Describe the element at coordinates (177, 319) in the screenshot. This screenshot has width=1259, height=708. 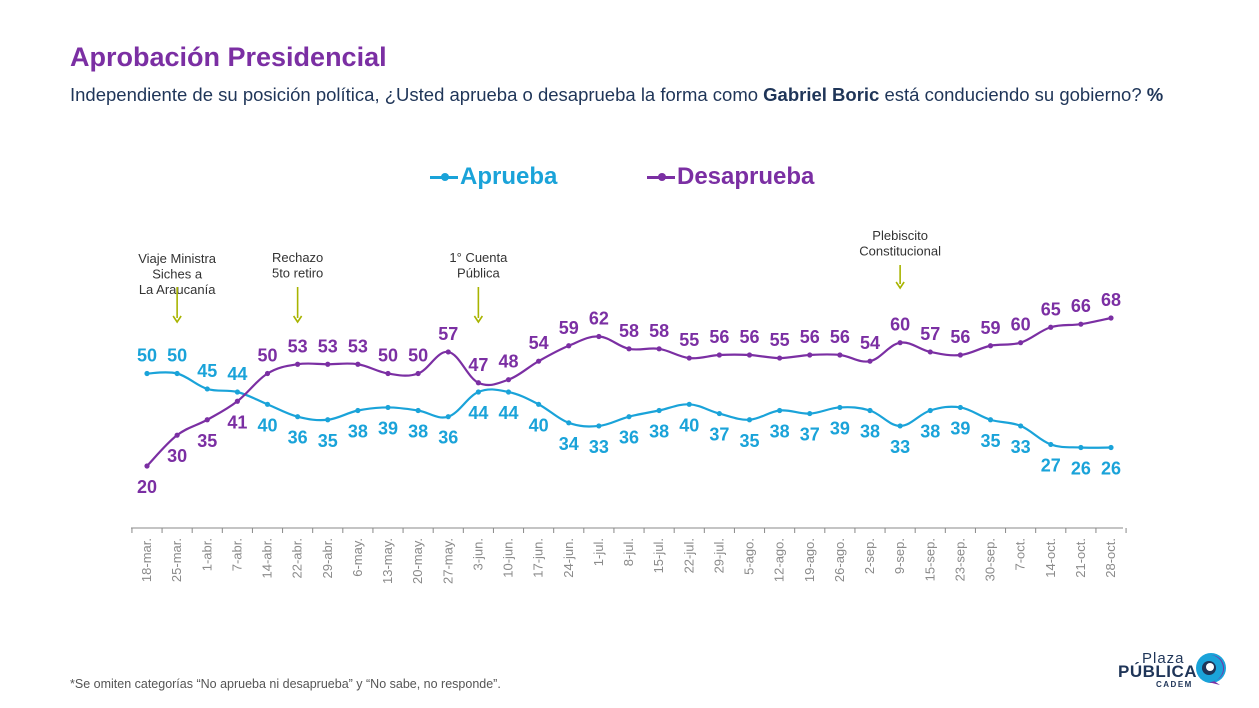
I see `annotation-arrow-head` at that location.